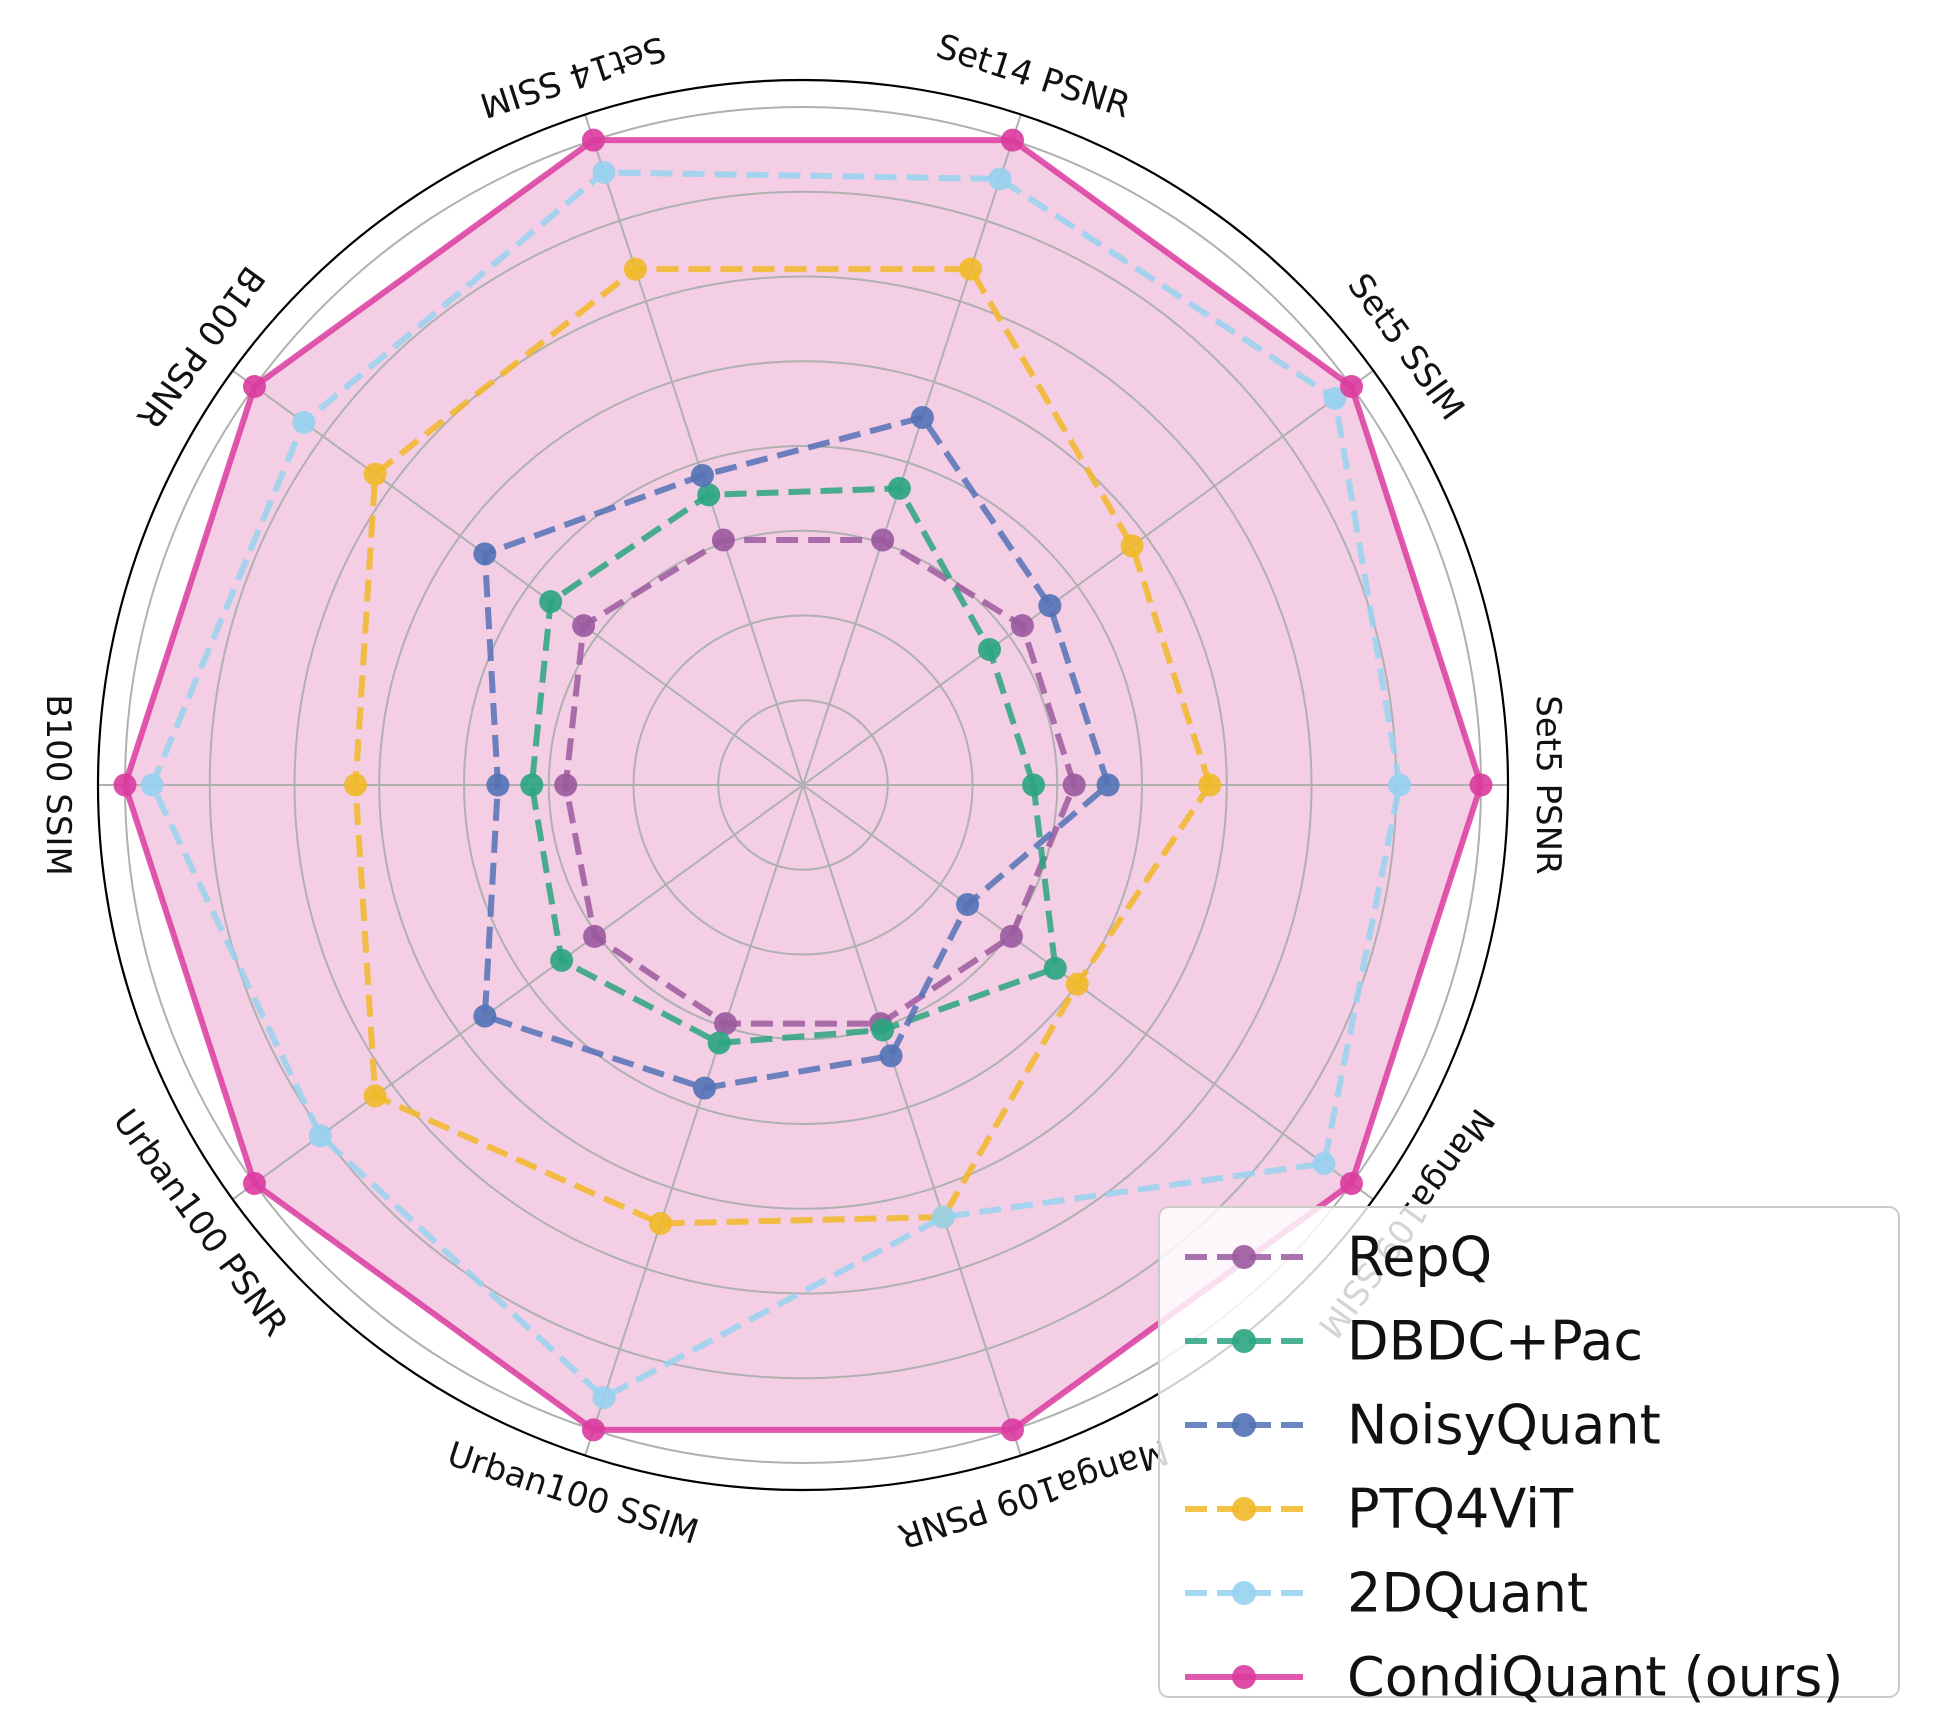 The width and height of the screenshot is (1940, 1736). I want to click on legend-marker-condiquant-ours, so click(1244, 1677).